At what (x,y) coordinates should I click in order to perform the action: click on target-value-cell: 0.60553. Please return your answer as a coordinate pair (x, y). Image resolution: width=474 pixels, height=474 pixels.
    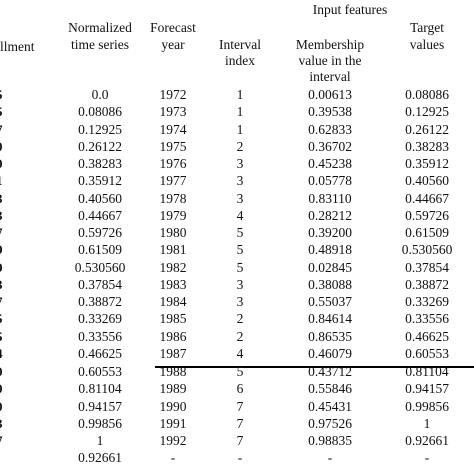
    Looking at the image, I should click on (427, 353).